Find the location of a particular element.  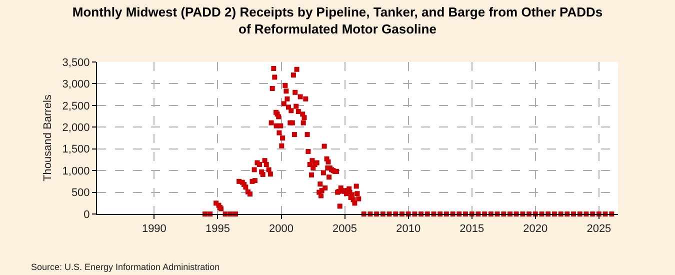

x-tick-label: 2025 is located at coordinates (599, 229).